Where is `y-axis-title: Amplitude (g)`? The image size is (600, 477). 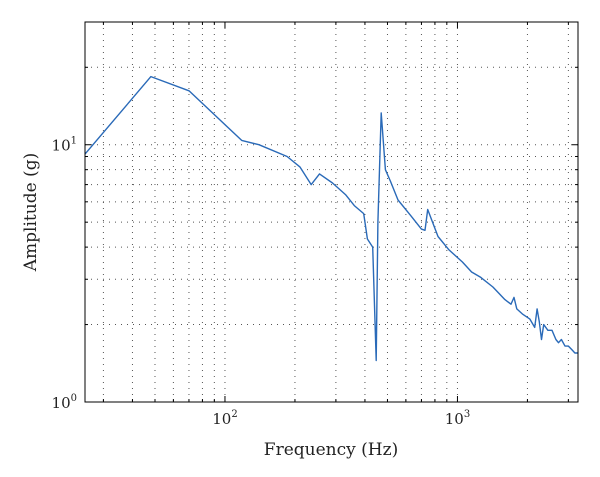
y-axis-title: Amplitude (g) is located at coordinates (31, 212).